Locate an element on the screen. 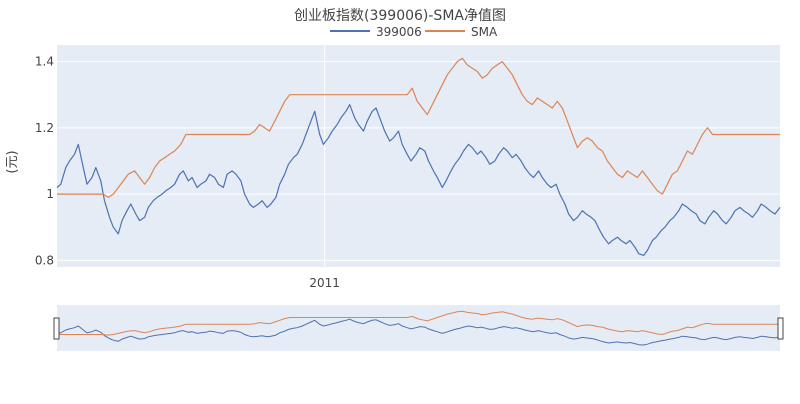 This screenshot has width=800, height=404. y-tick-label: 1.2 is located at coordinates (44, 128).